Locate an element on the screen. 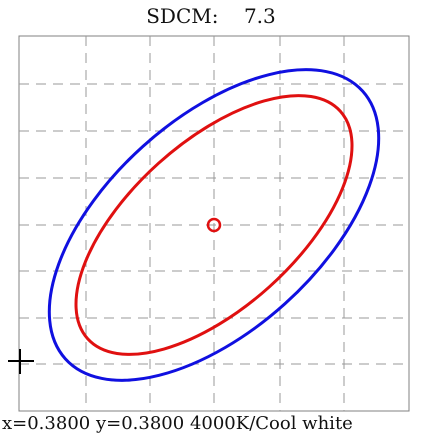 The height and width of the screenshot is (441, 422). y-value: 0.3800 is located at coordinates (153, 423).